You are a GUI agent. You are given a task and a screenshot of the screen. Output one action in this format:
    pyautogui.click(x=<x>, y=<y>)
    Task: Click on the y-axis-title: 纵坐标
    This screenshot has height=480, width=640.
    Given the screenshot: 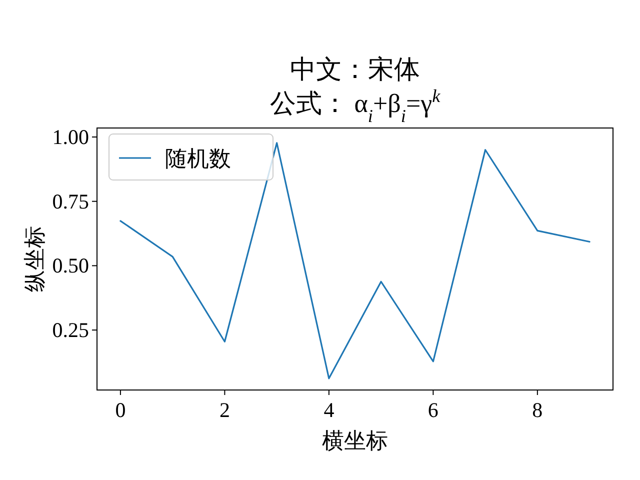 What is the action you would take?
    pyautogui.click(x=34, y=259)
    